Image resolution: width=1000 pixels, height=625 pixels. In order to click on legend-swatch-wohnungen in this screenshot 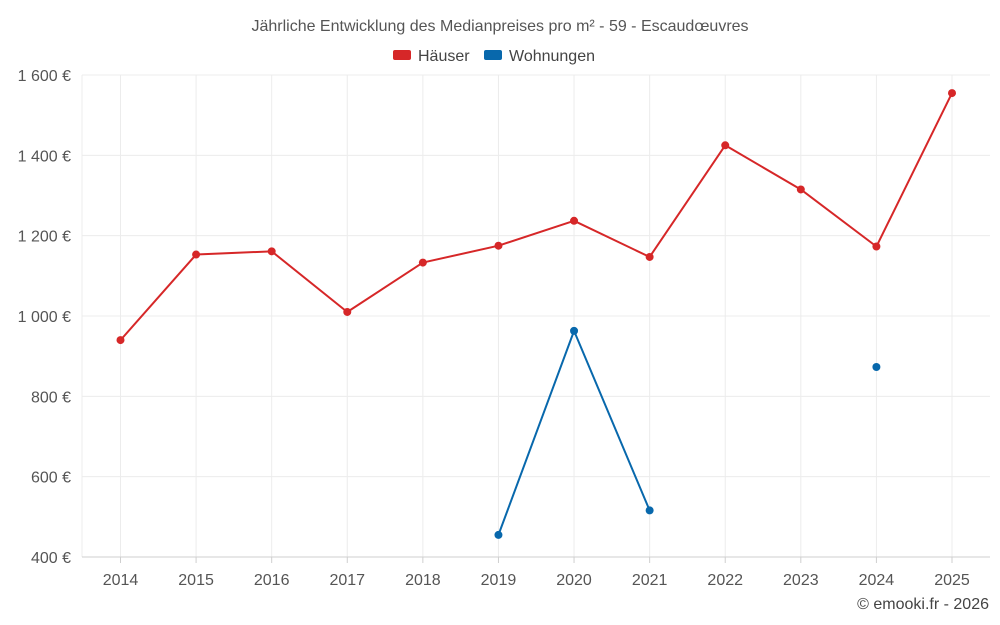, I will do `click(493, 55)`.